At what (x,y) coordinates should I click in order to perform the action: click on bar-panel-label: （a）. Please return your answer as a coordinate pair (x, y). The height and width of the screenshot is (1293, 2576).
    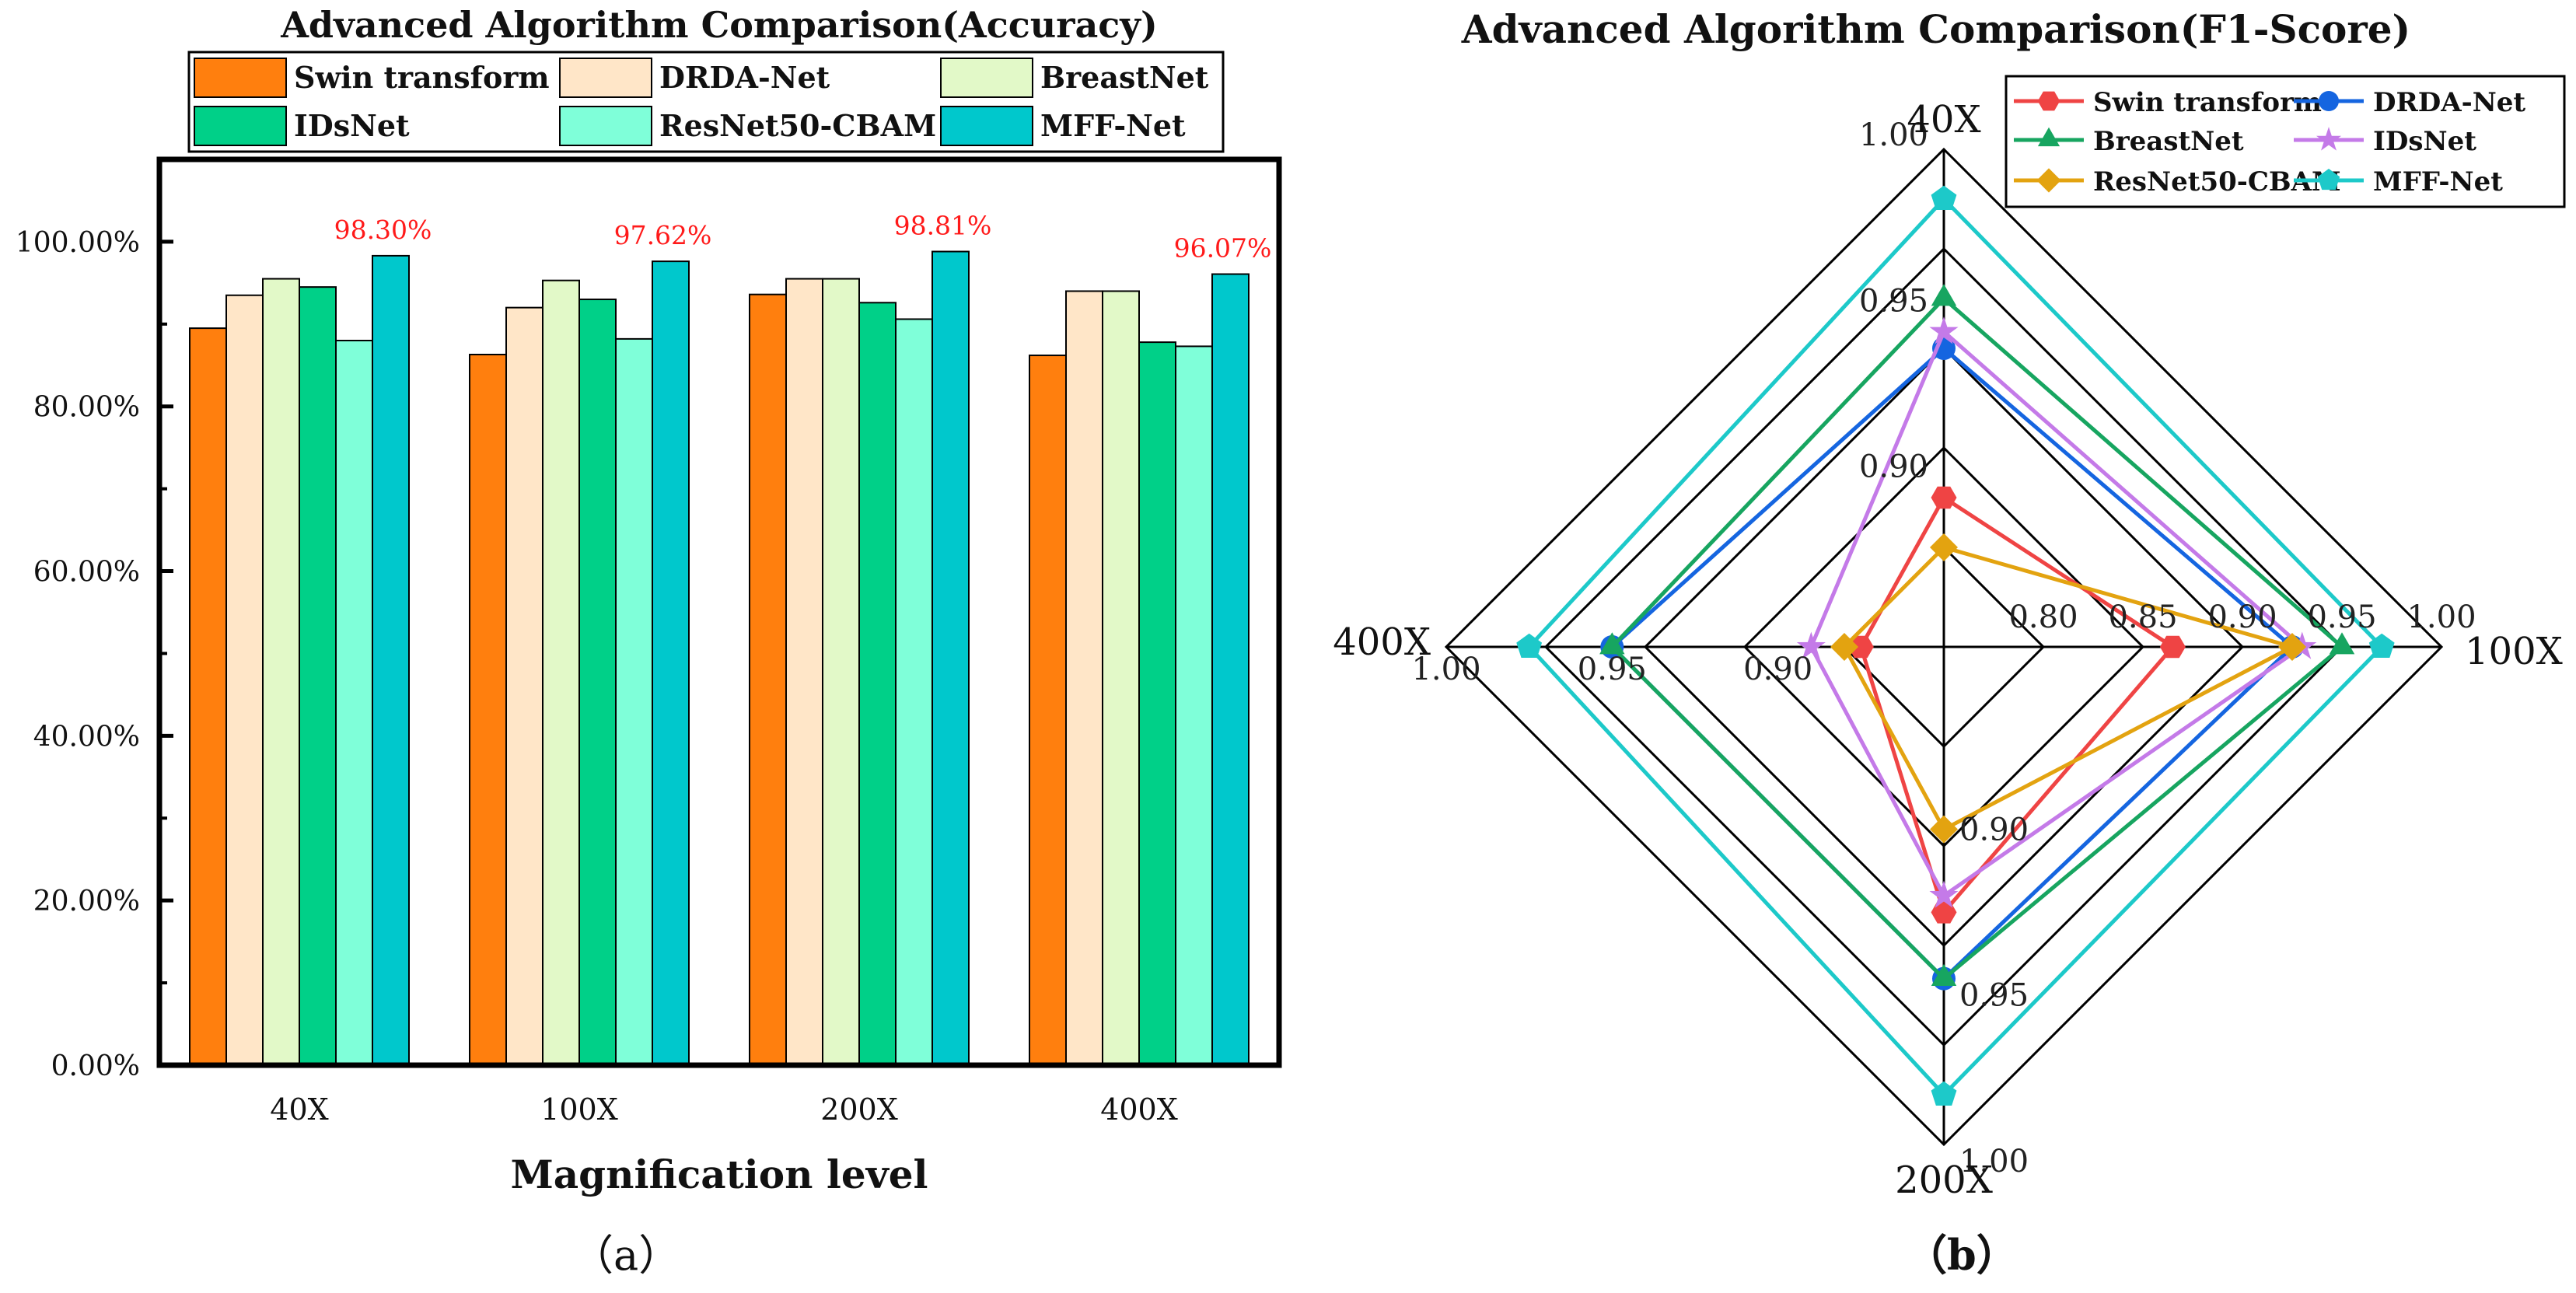
    Looking at the image, I should click on (625, 1255).